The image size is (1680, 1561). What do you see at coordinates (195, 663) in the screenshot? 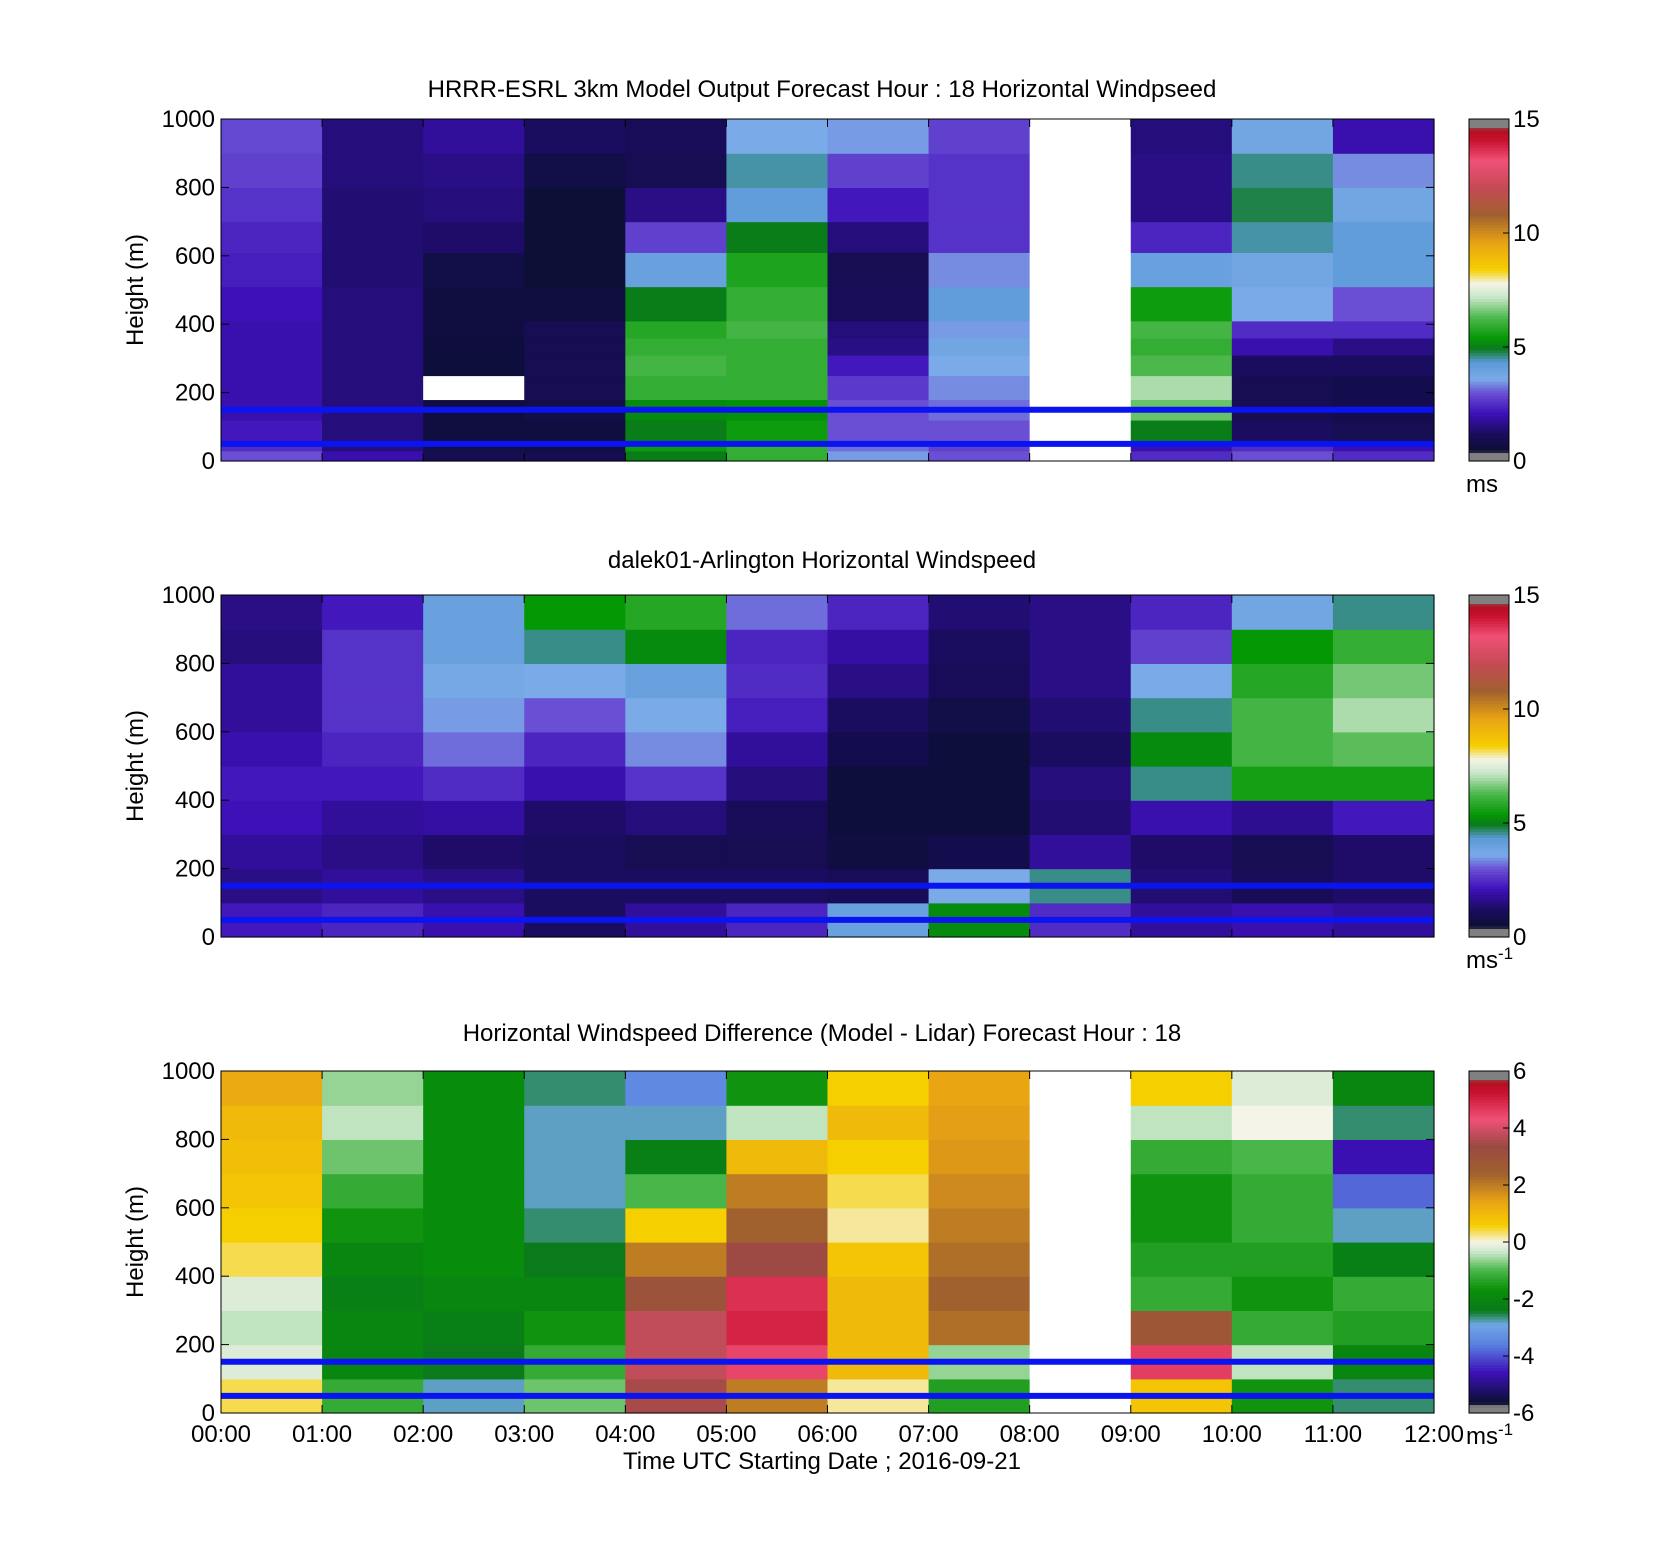
I see `y-tick-label: 800` at bounding box center [195, 663].